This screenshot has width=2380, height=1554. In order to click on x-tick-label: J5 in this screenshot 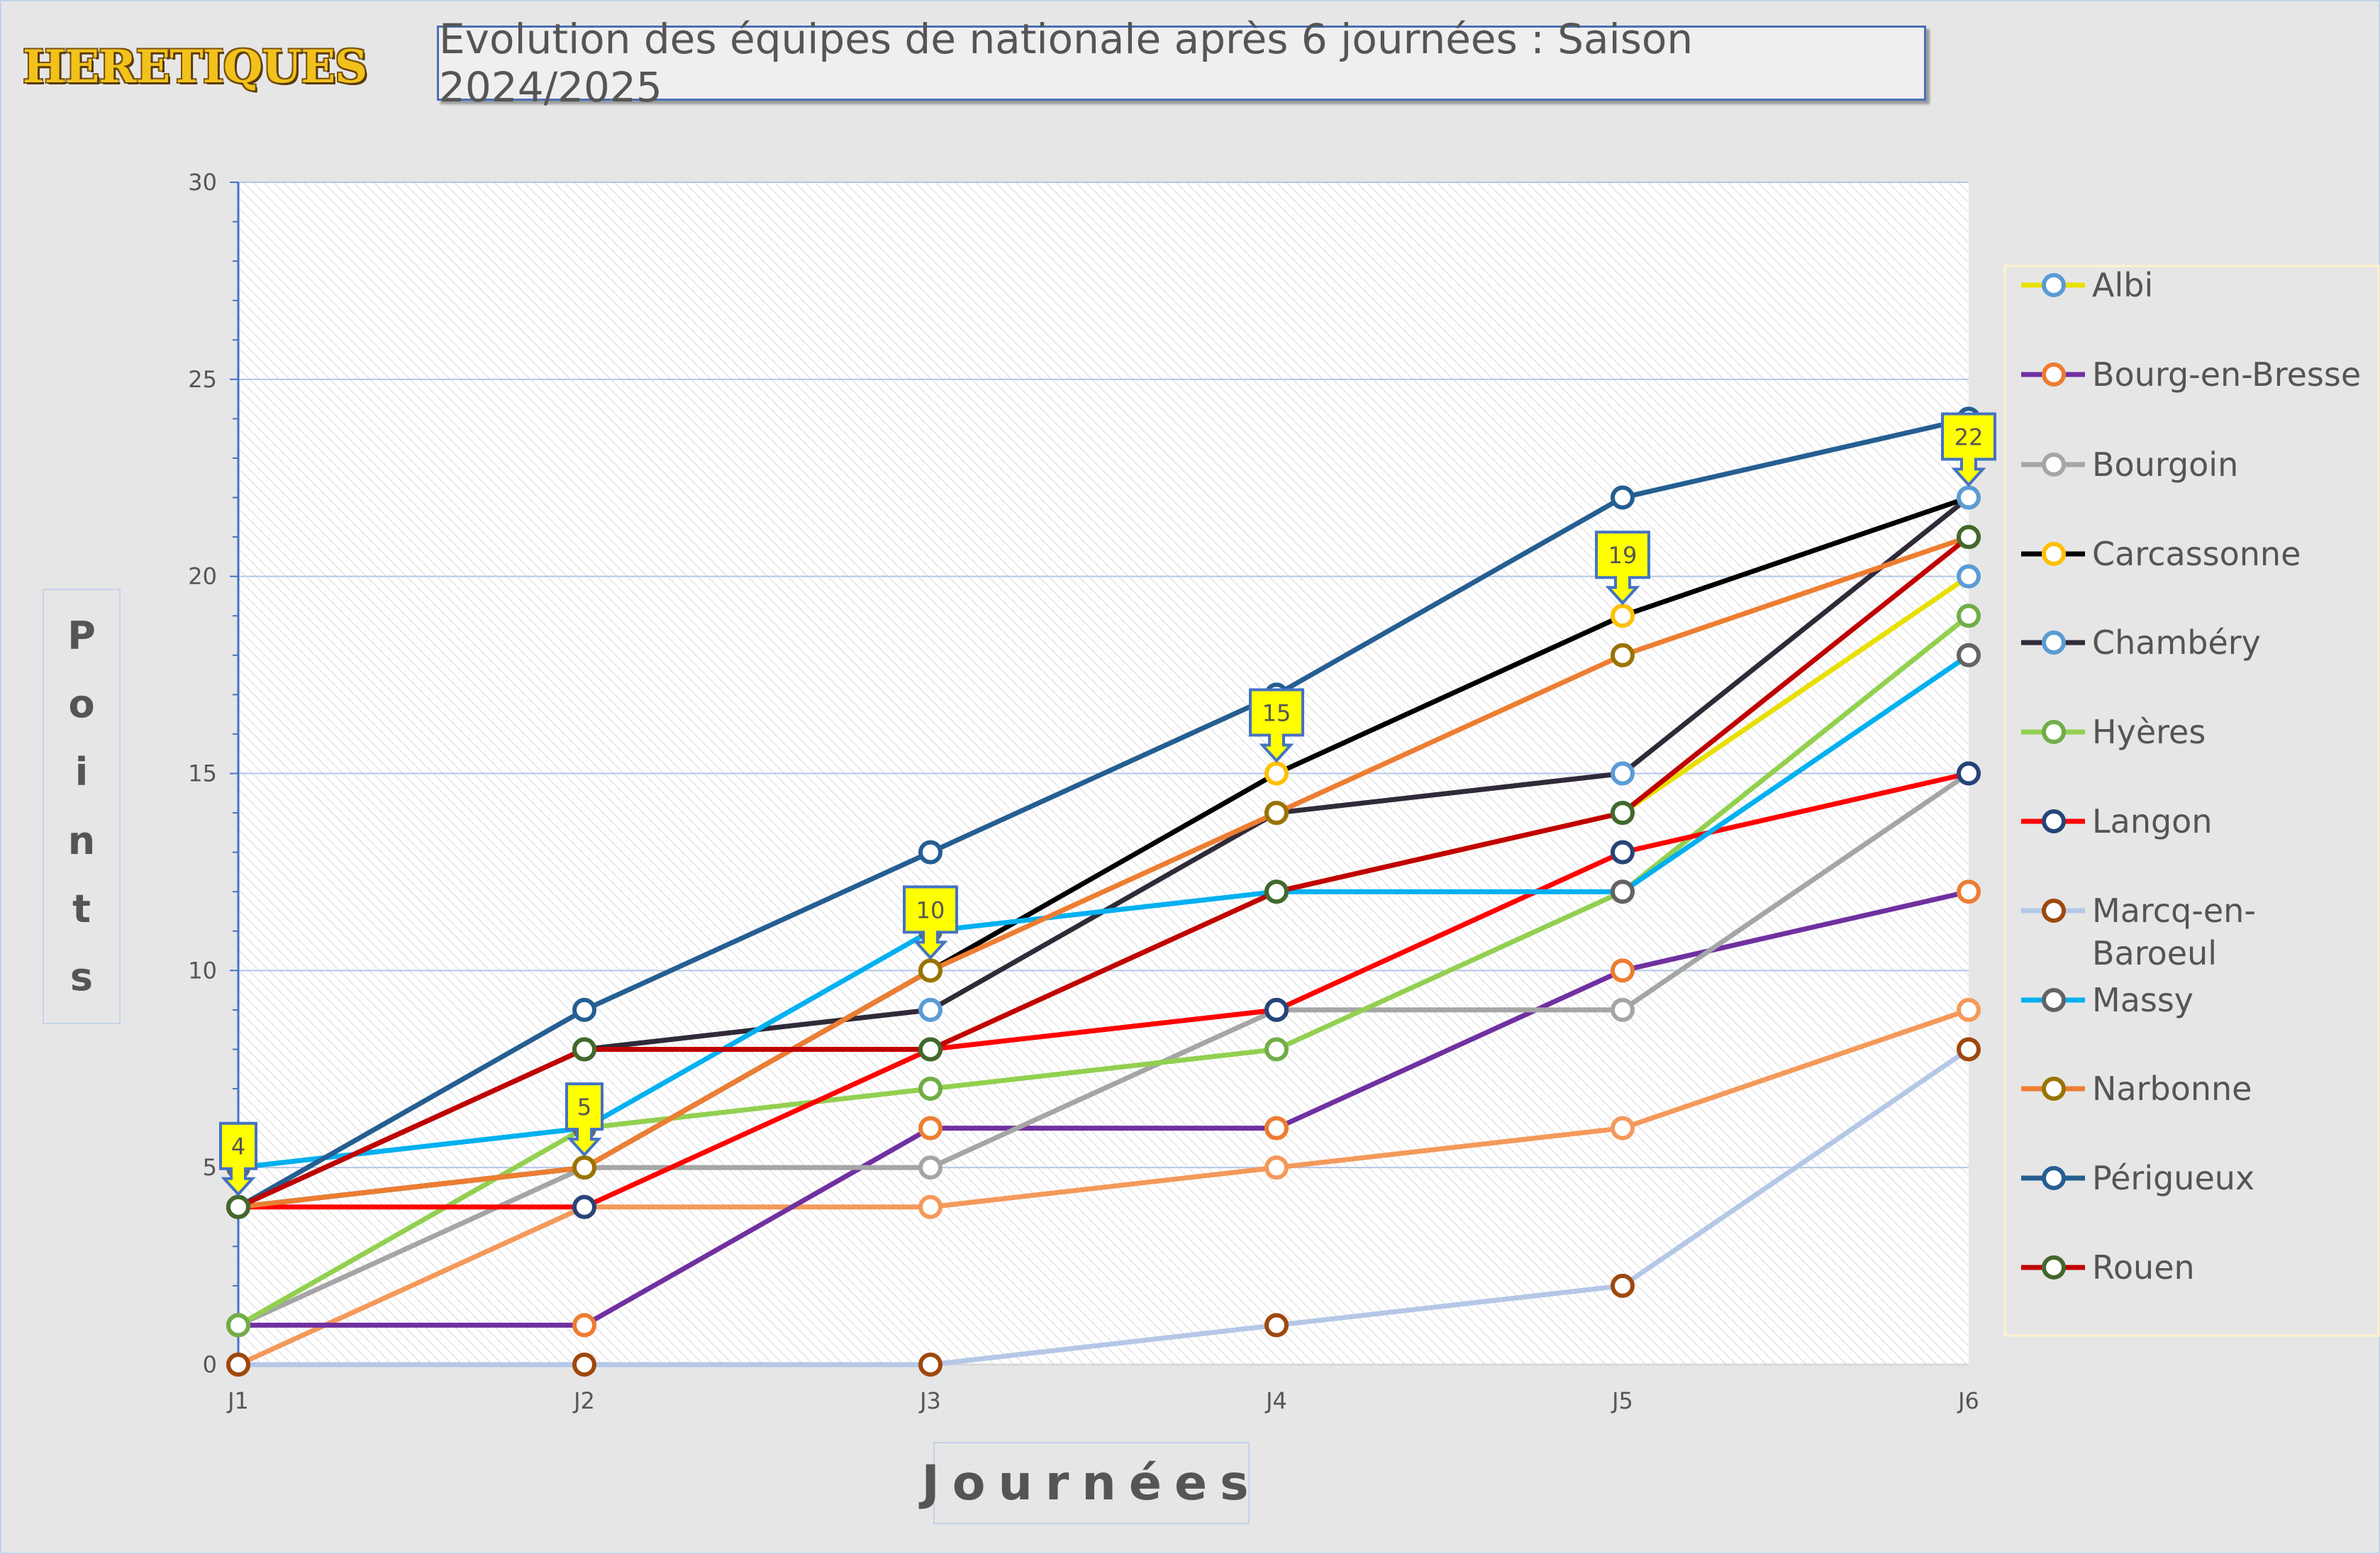, I will do `click(1622, 1400)`.